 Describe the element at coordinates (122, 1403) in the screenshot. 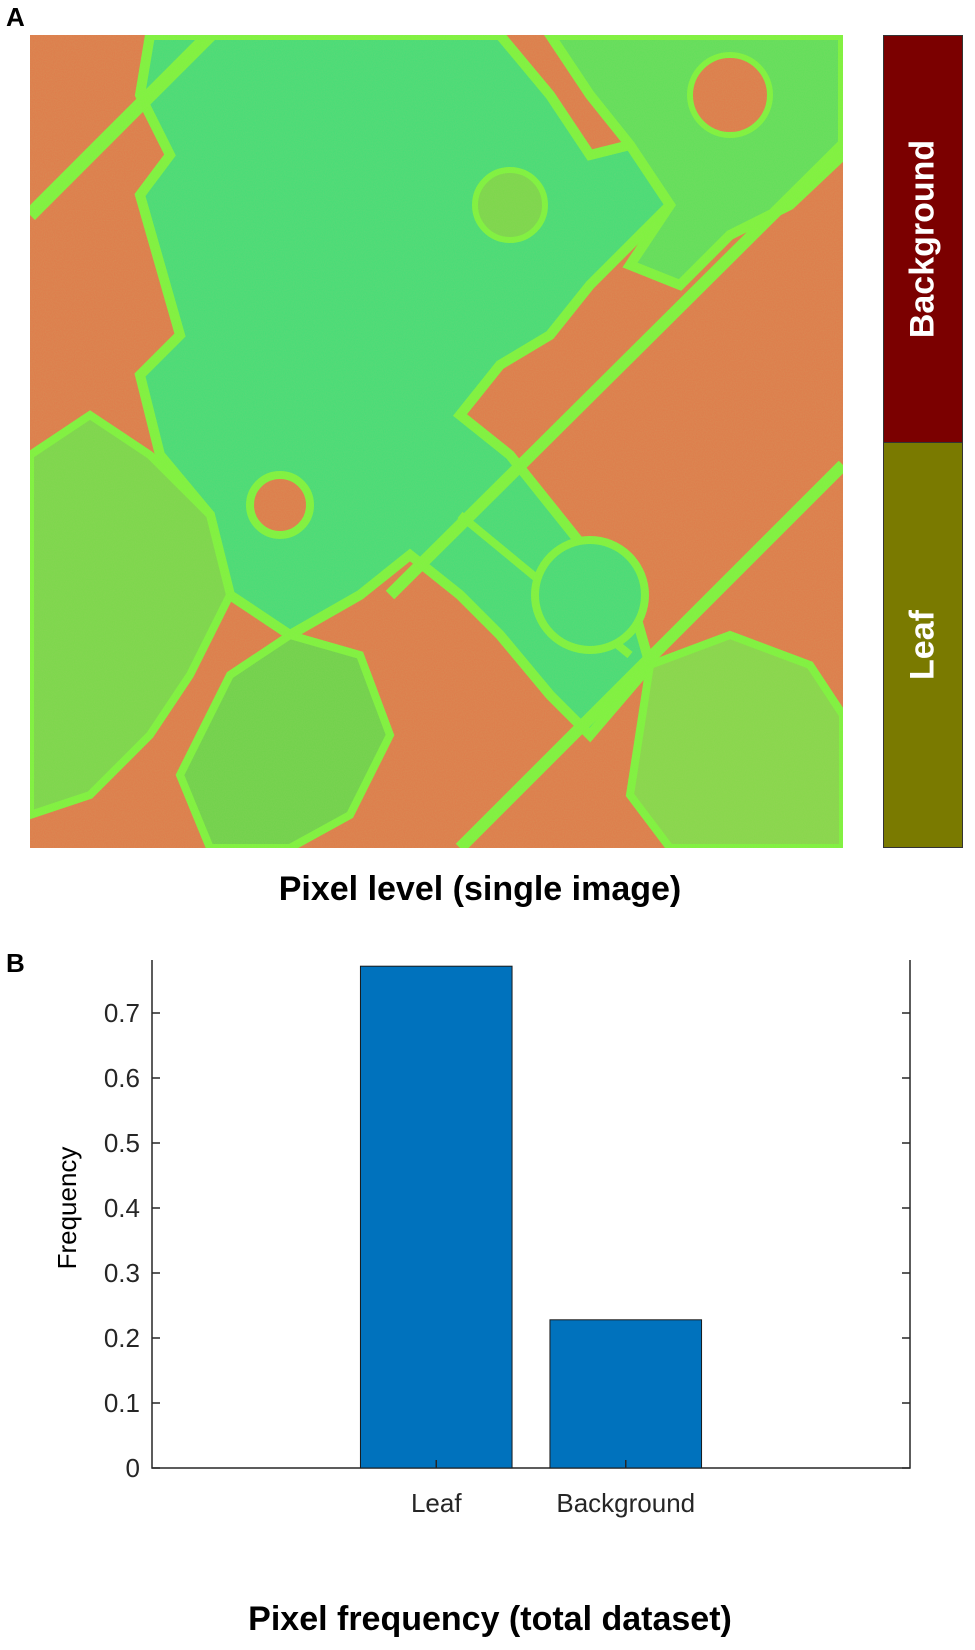

I see `y-tick-label: 0.1` at that location.